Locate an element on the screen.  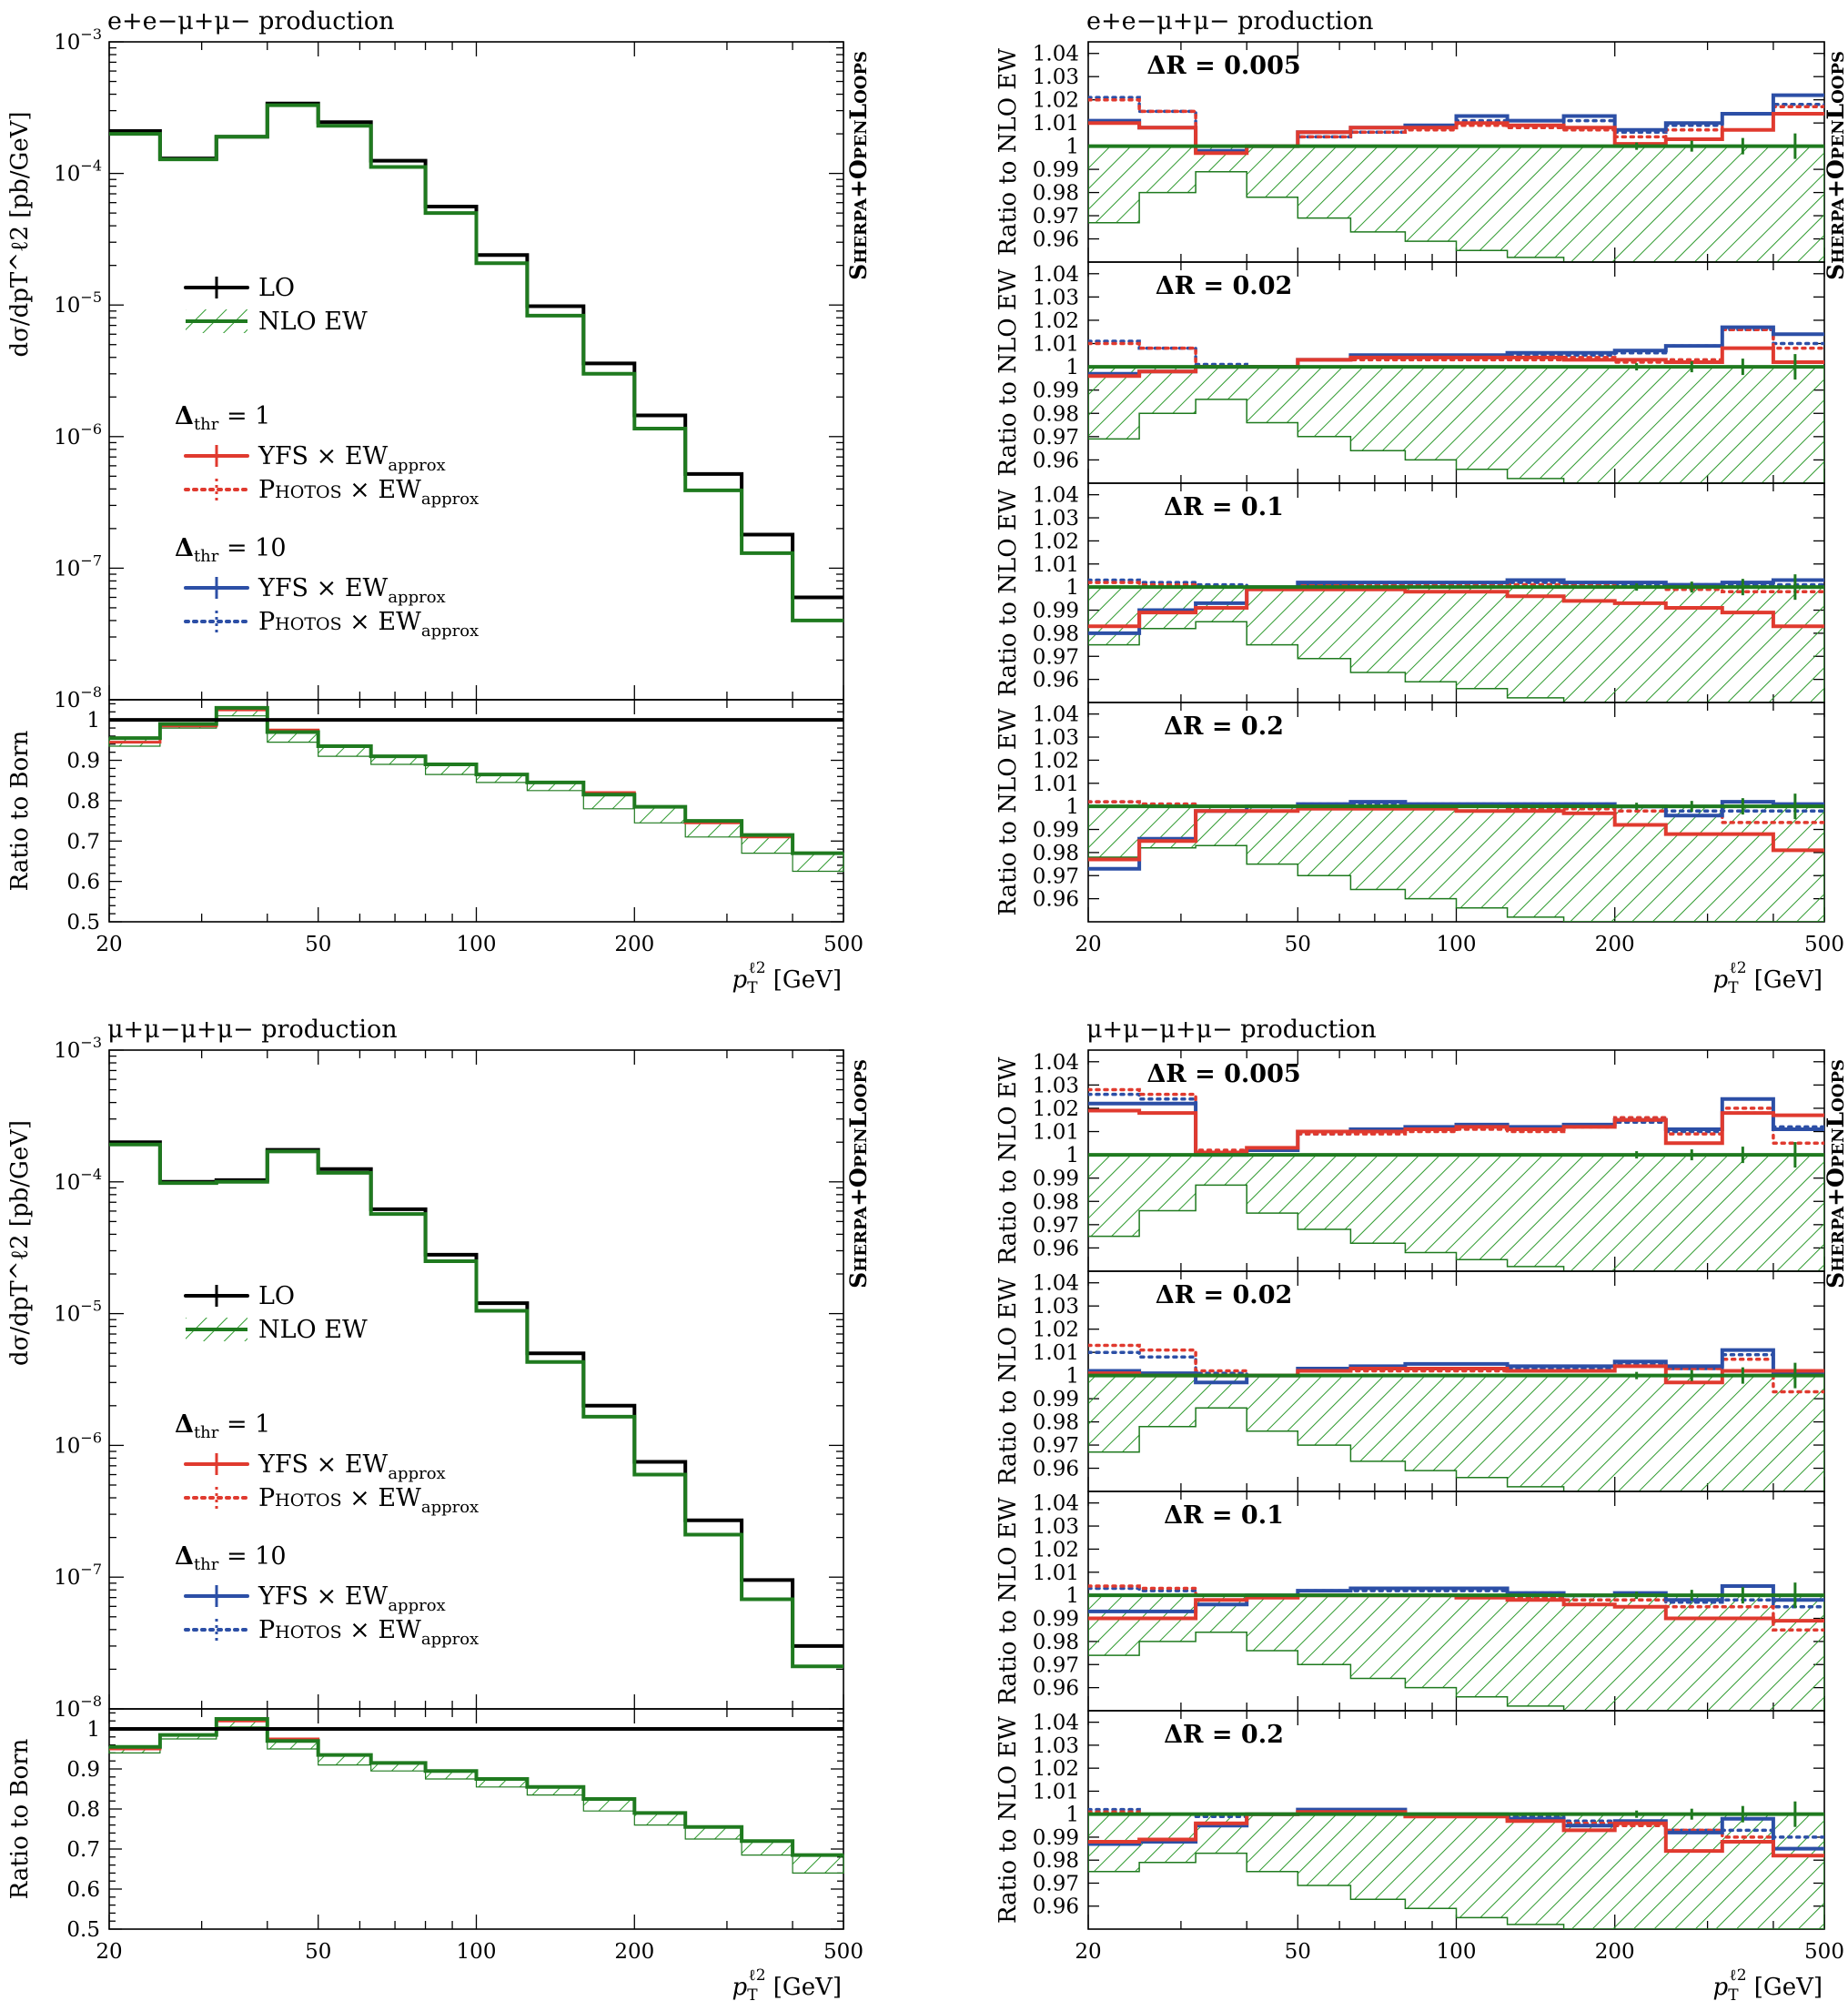
panel-title: e+e−μ+μ− production is located at coordinates (1230, 21).